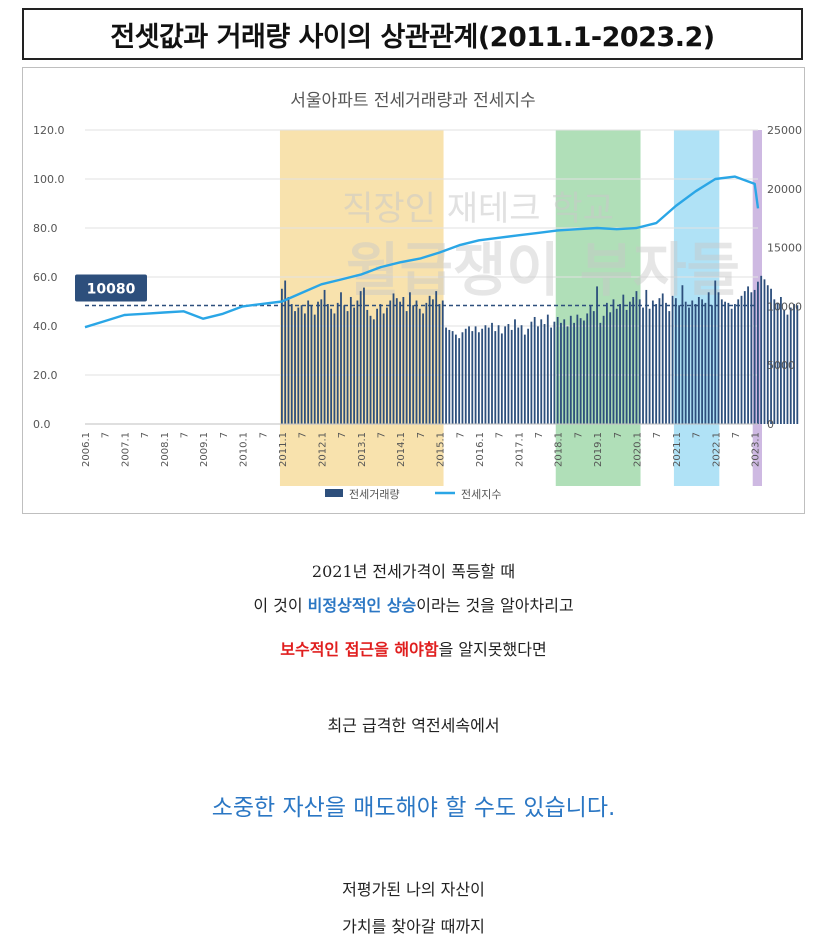 Image resolution: width=827 pixels, height=948 pixels. Describe the element at coordinates (716, 449) in the screenshot. I see `x-tick-label: 2022.1` at that location.